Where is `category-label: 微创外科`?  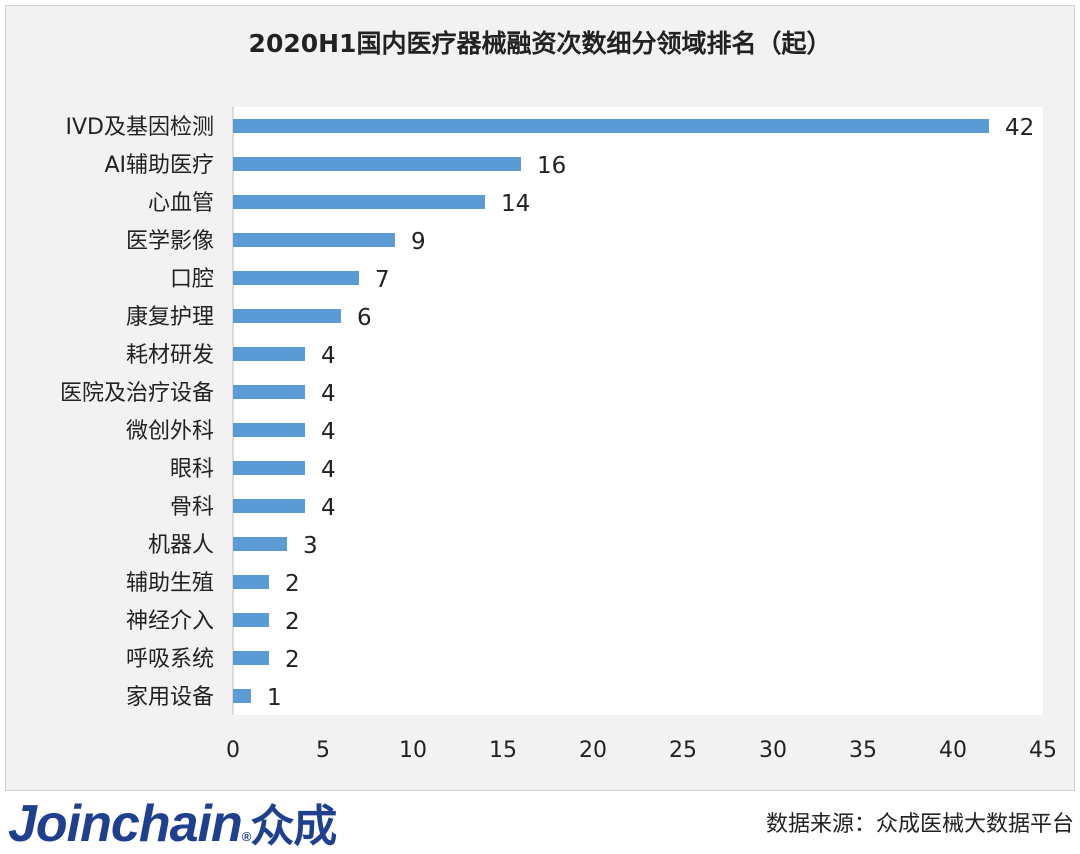
category-label: 微创外科 is located at coordinates (170, 431).